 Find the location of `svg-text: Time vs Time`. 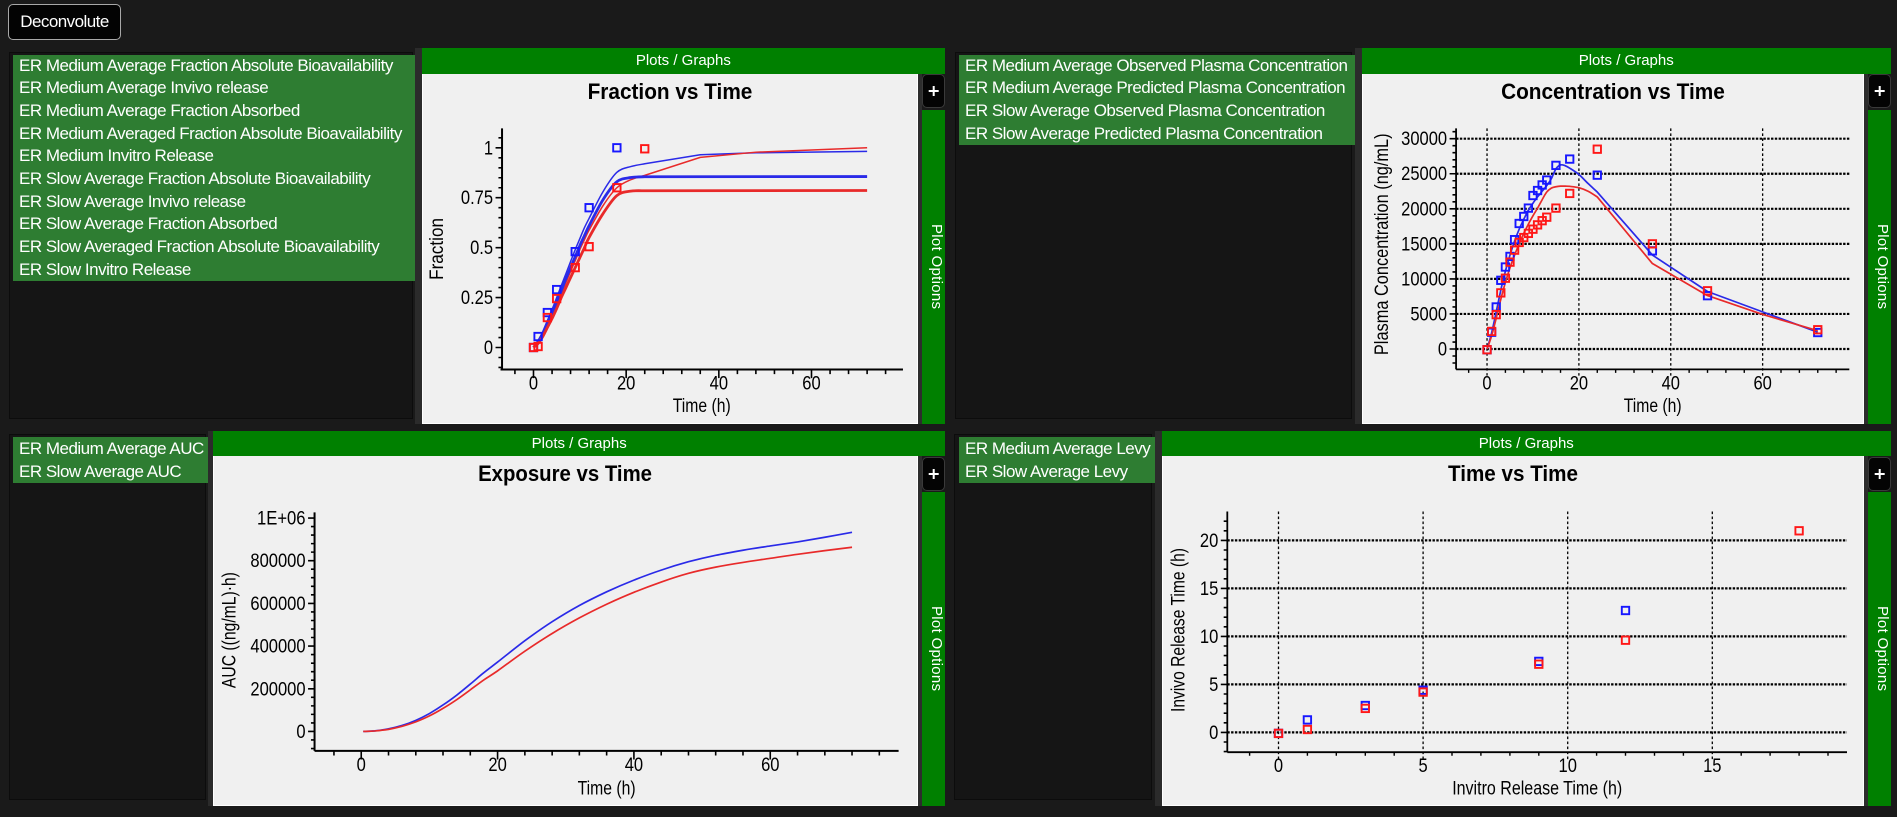

svg-text: Time vs Time is located at coordinates (1513, 473).